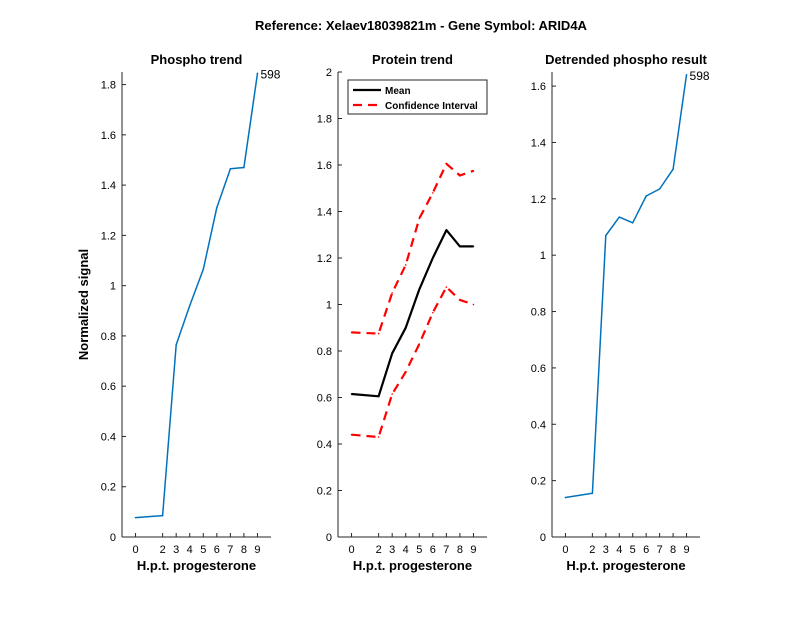 This screenshot has height=618, width=800. What do you see at coordinates (329, 73) in the screenshot?
I see `y-tick-label: 2` at bounding box center [329, 73].